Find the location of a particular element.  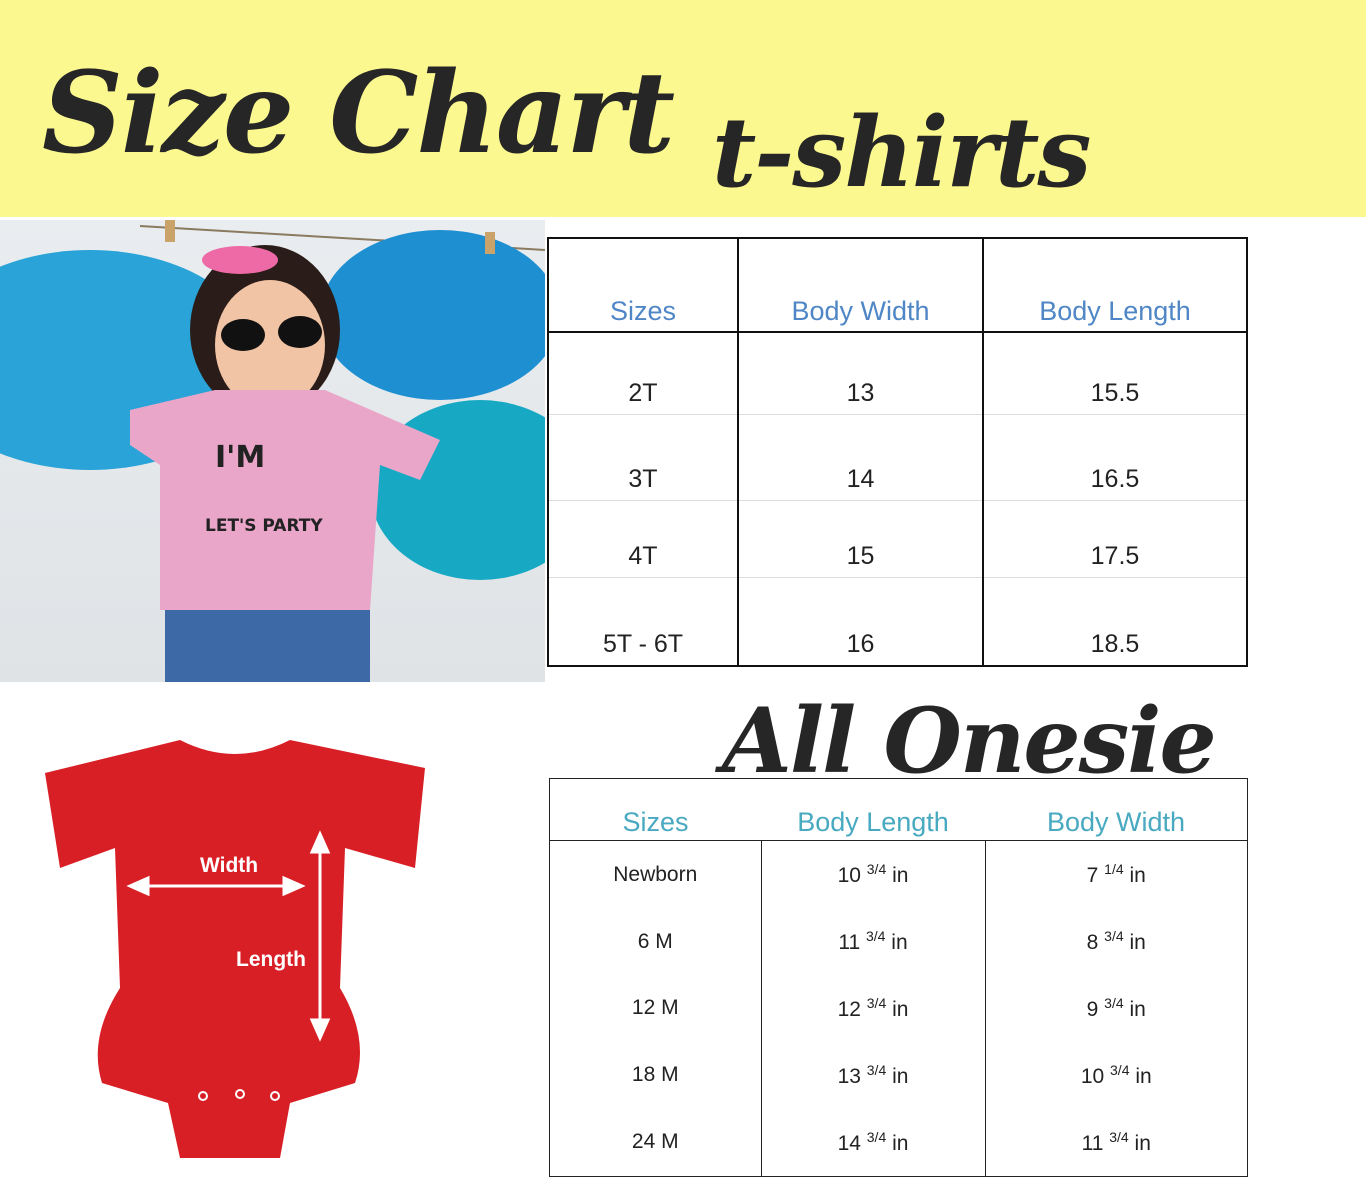

onesie-heading: All Onesie is located at coordinates (969, 741).